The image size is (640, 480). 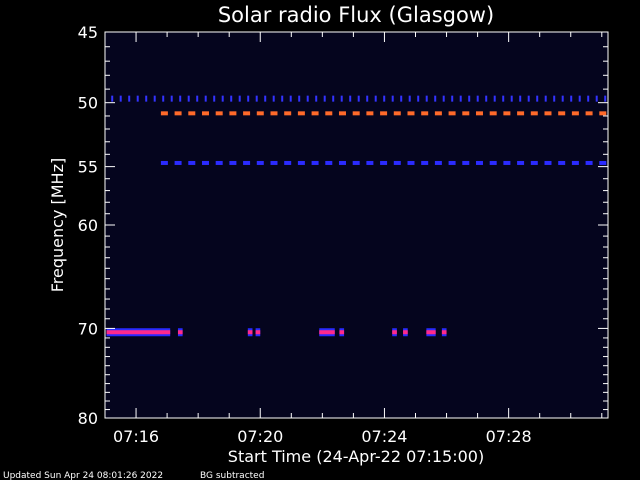 What do you see at coordinates (356, 15) in the screenshot?
I see `chart-title: Solar radio Flux (Glasgow)` at bounding box center [356, 15].